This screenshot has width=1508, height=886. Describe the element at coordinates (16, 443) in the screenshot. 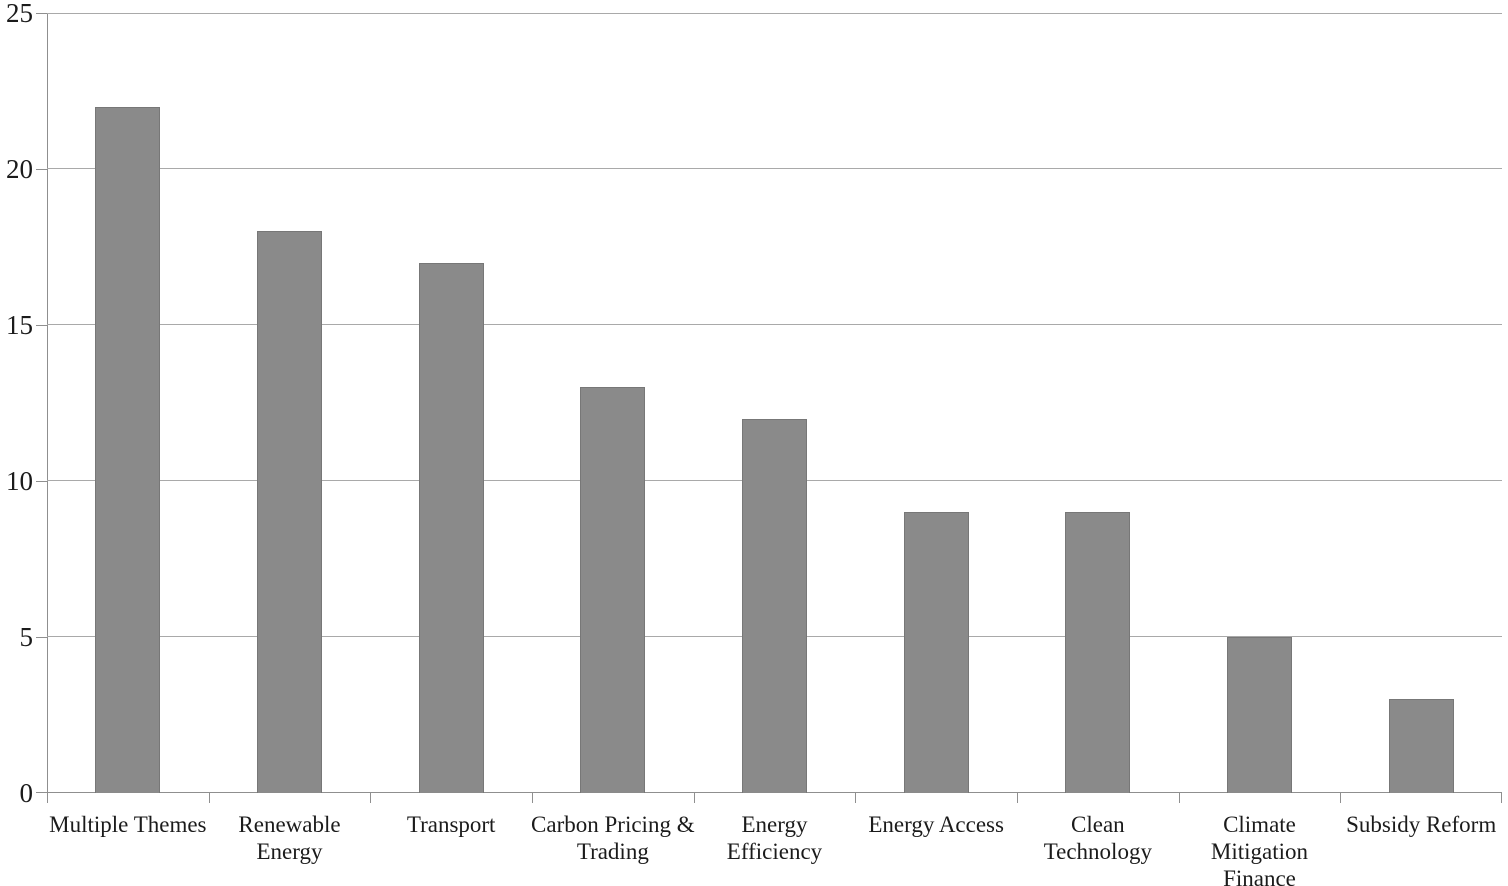

I see `y-axis-labels: 0 5 10 15 20 25` at that location.